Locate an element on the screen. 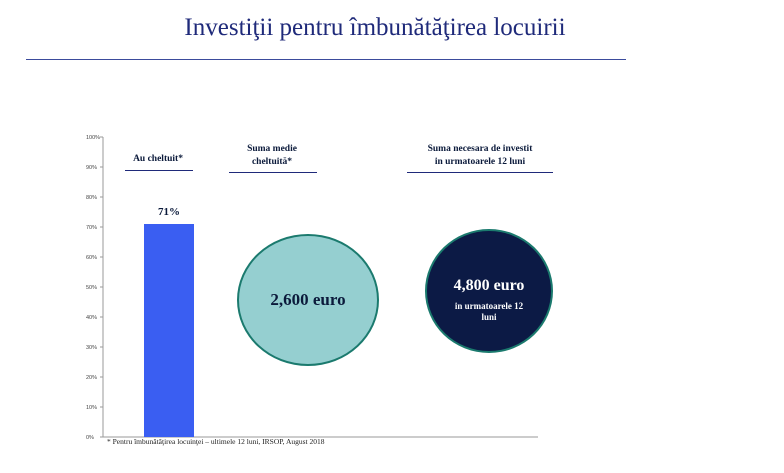  header-average-underline is located at coordinates (273, 172).